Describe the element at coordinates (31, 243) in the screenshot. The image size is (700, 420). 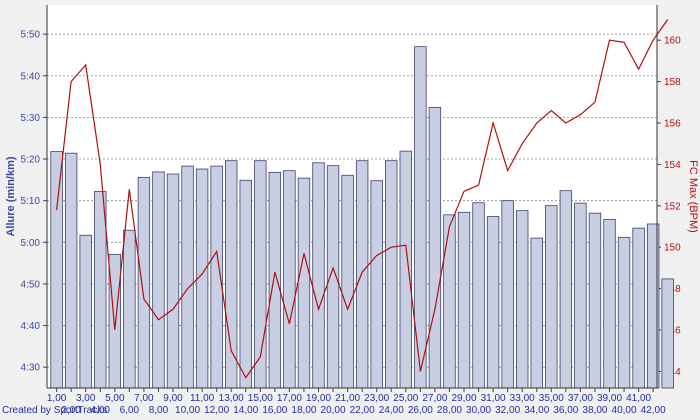
I see `y-left-tick-label: 5:00` at that location.